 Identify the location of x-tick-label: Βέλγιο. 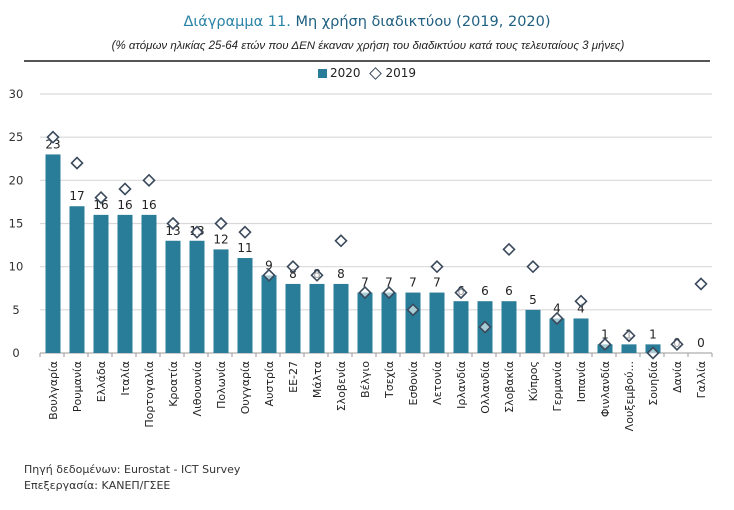
(365, 379).